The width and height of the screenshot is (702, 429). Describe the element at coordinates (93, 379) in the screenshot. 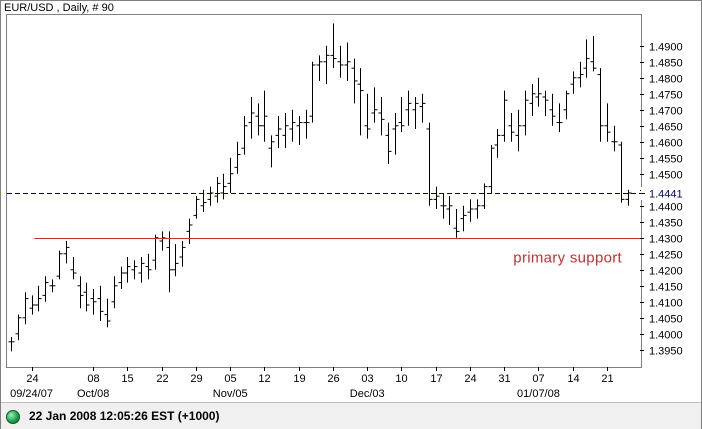

I see `x-tick-label: 08` at that location.